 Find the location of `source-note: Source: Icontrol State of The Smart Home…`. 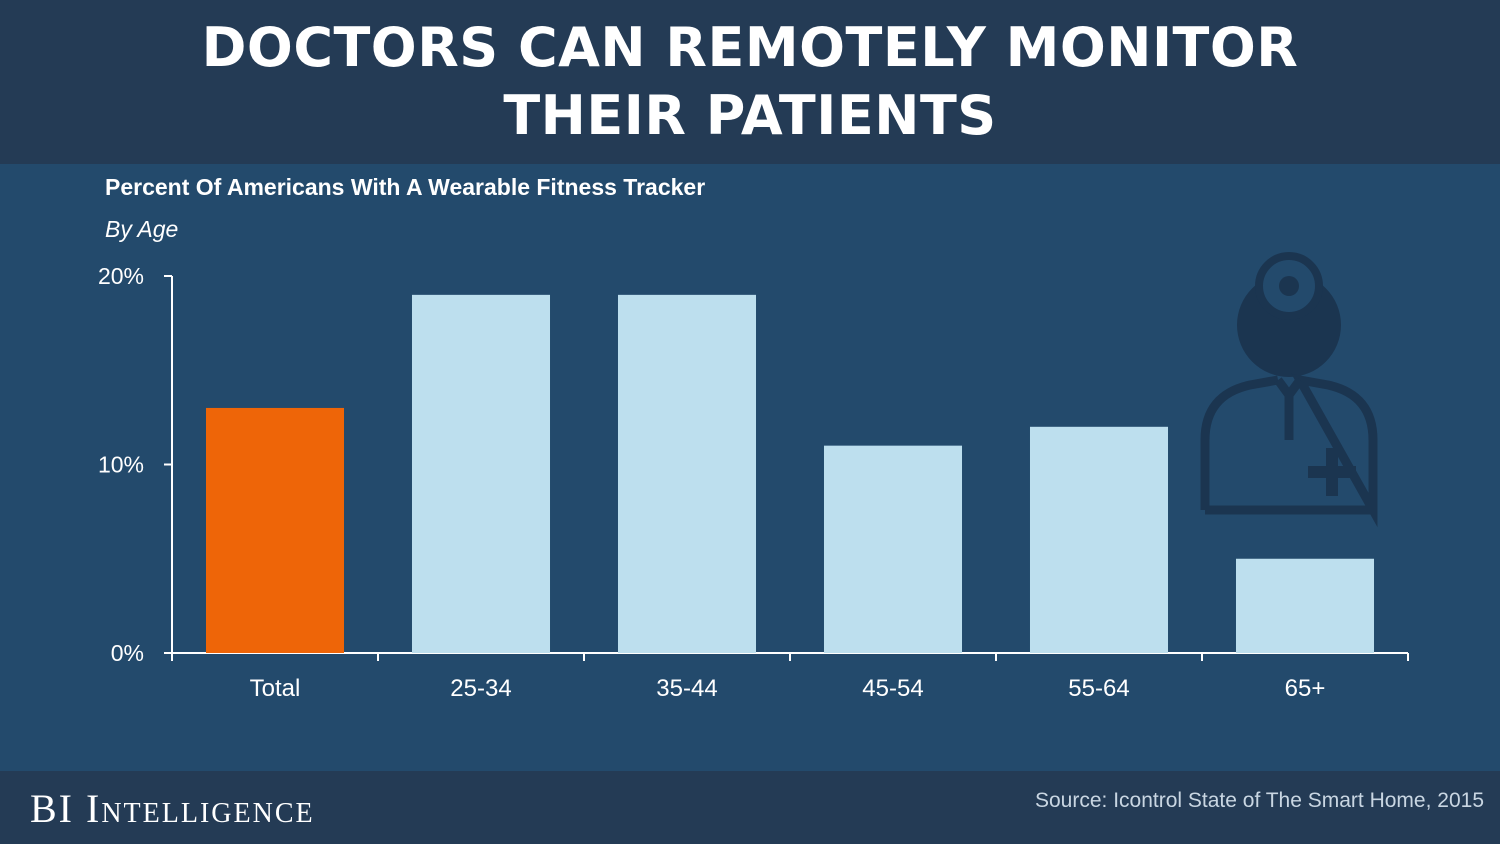

source-note: Source: Icontrol State of The Smart Home… is located at coordinates (1259, 800).